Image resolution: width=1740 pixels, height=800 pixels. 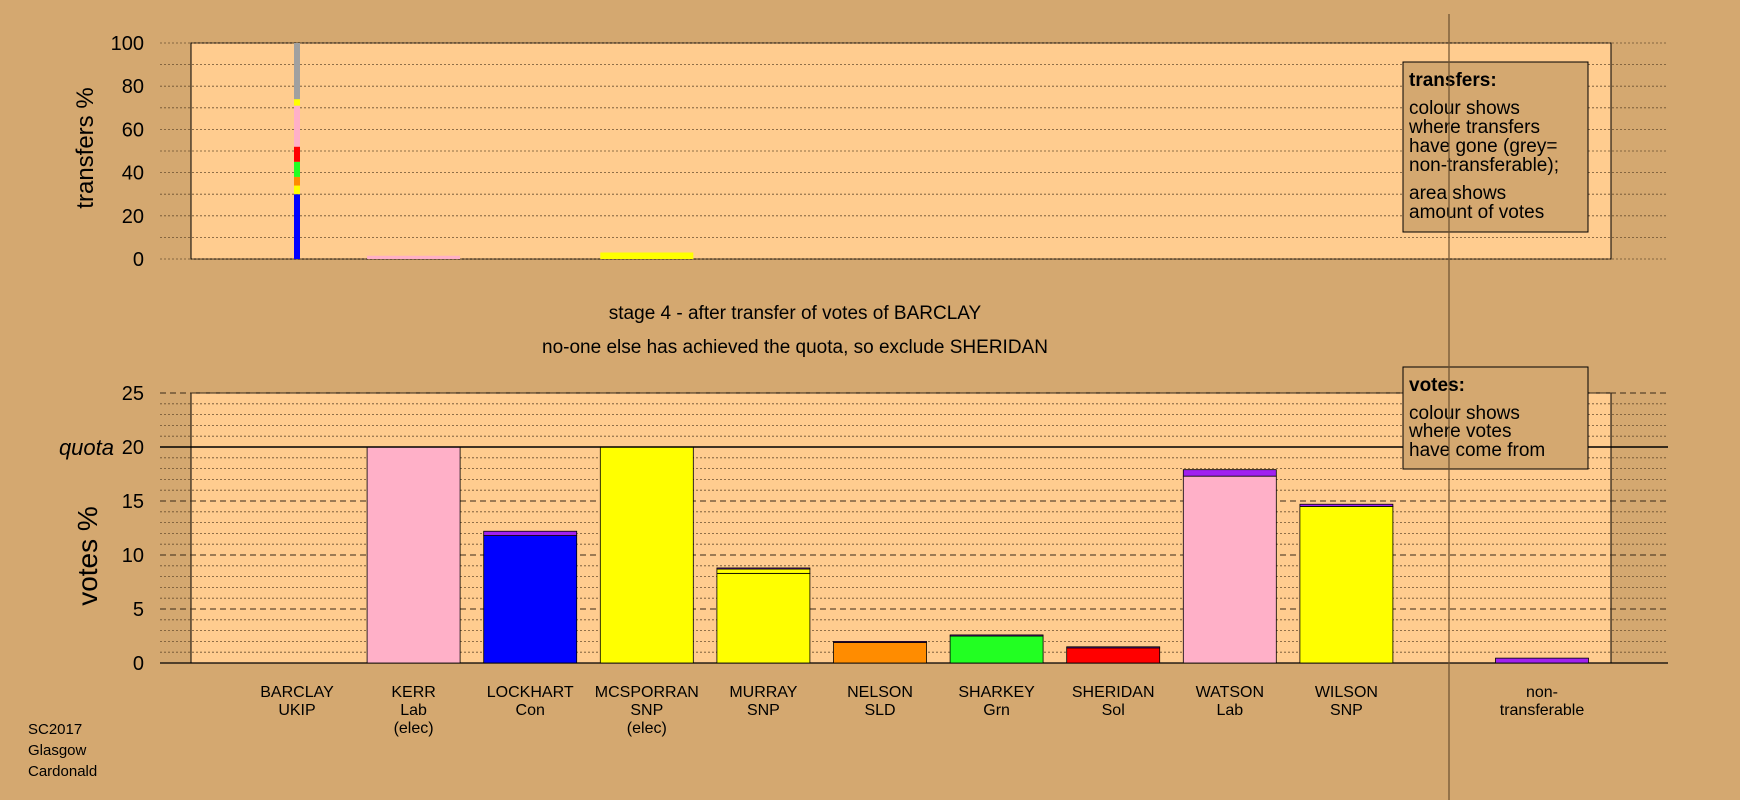 I want to click on candidate-name-label: WATSON, so click(x=1230, y=692).